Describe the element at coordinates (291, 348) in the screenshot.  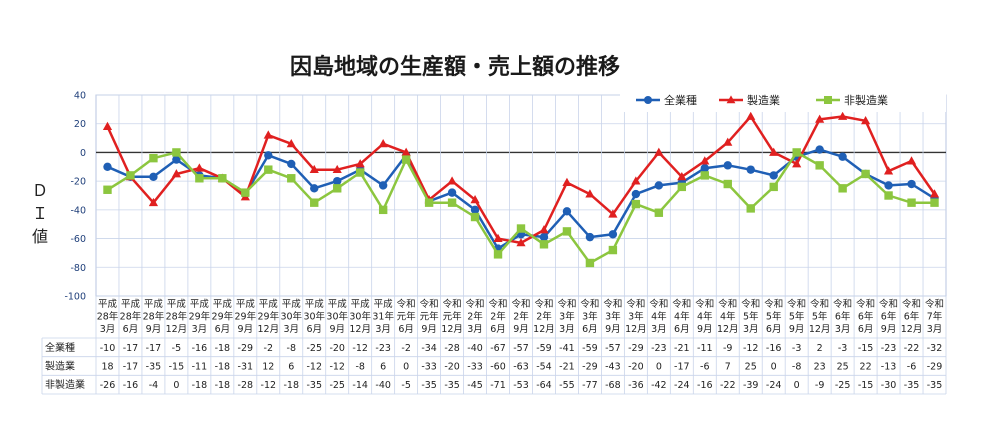
I see `table-cell: -8` at that location.